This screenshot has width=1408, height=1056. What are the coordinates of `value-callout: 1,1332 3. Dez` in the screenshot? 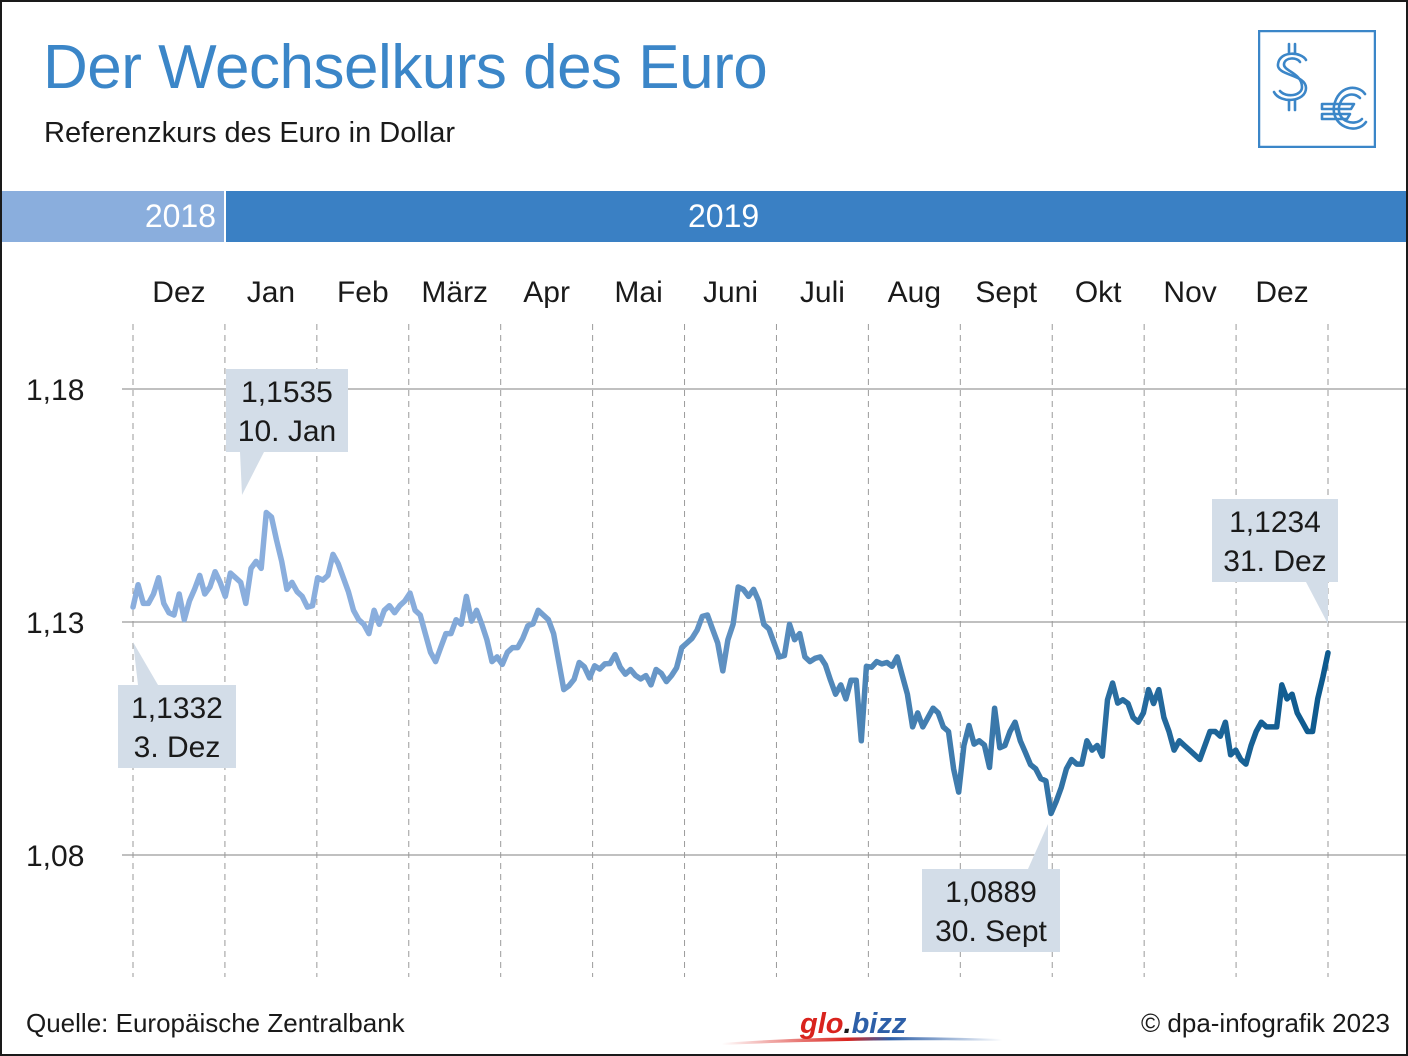 It's located at (177, 705).